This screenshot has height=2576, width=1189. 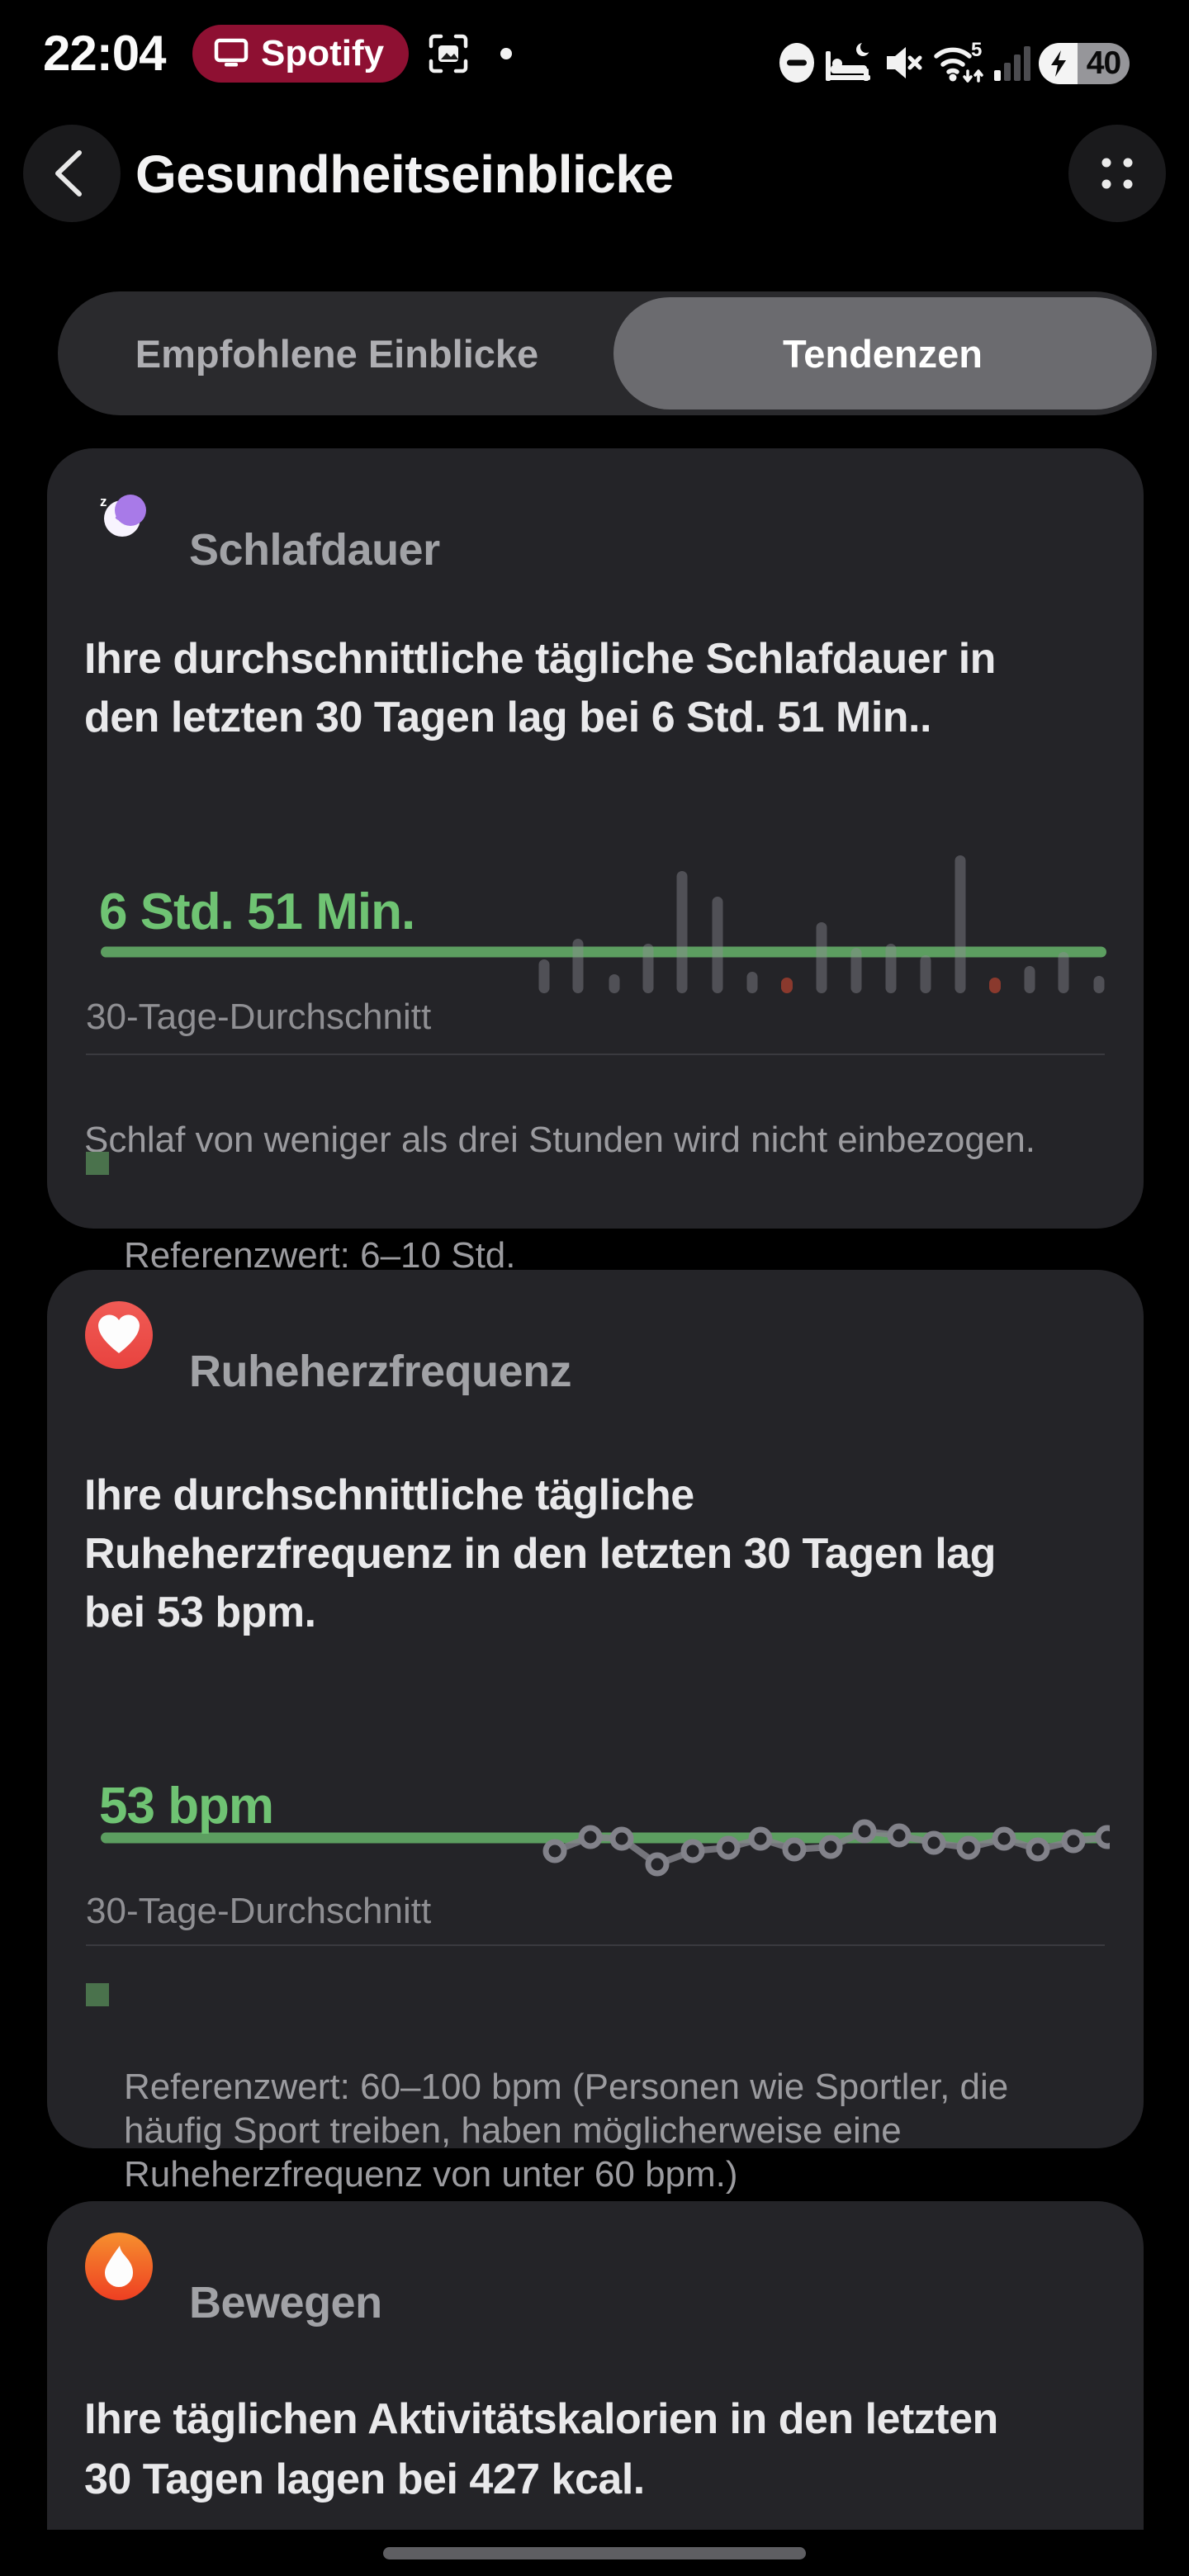 I want to click on svg-text: z, so click(x=103, y=501).